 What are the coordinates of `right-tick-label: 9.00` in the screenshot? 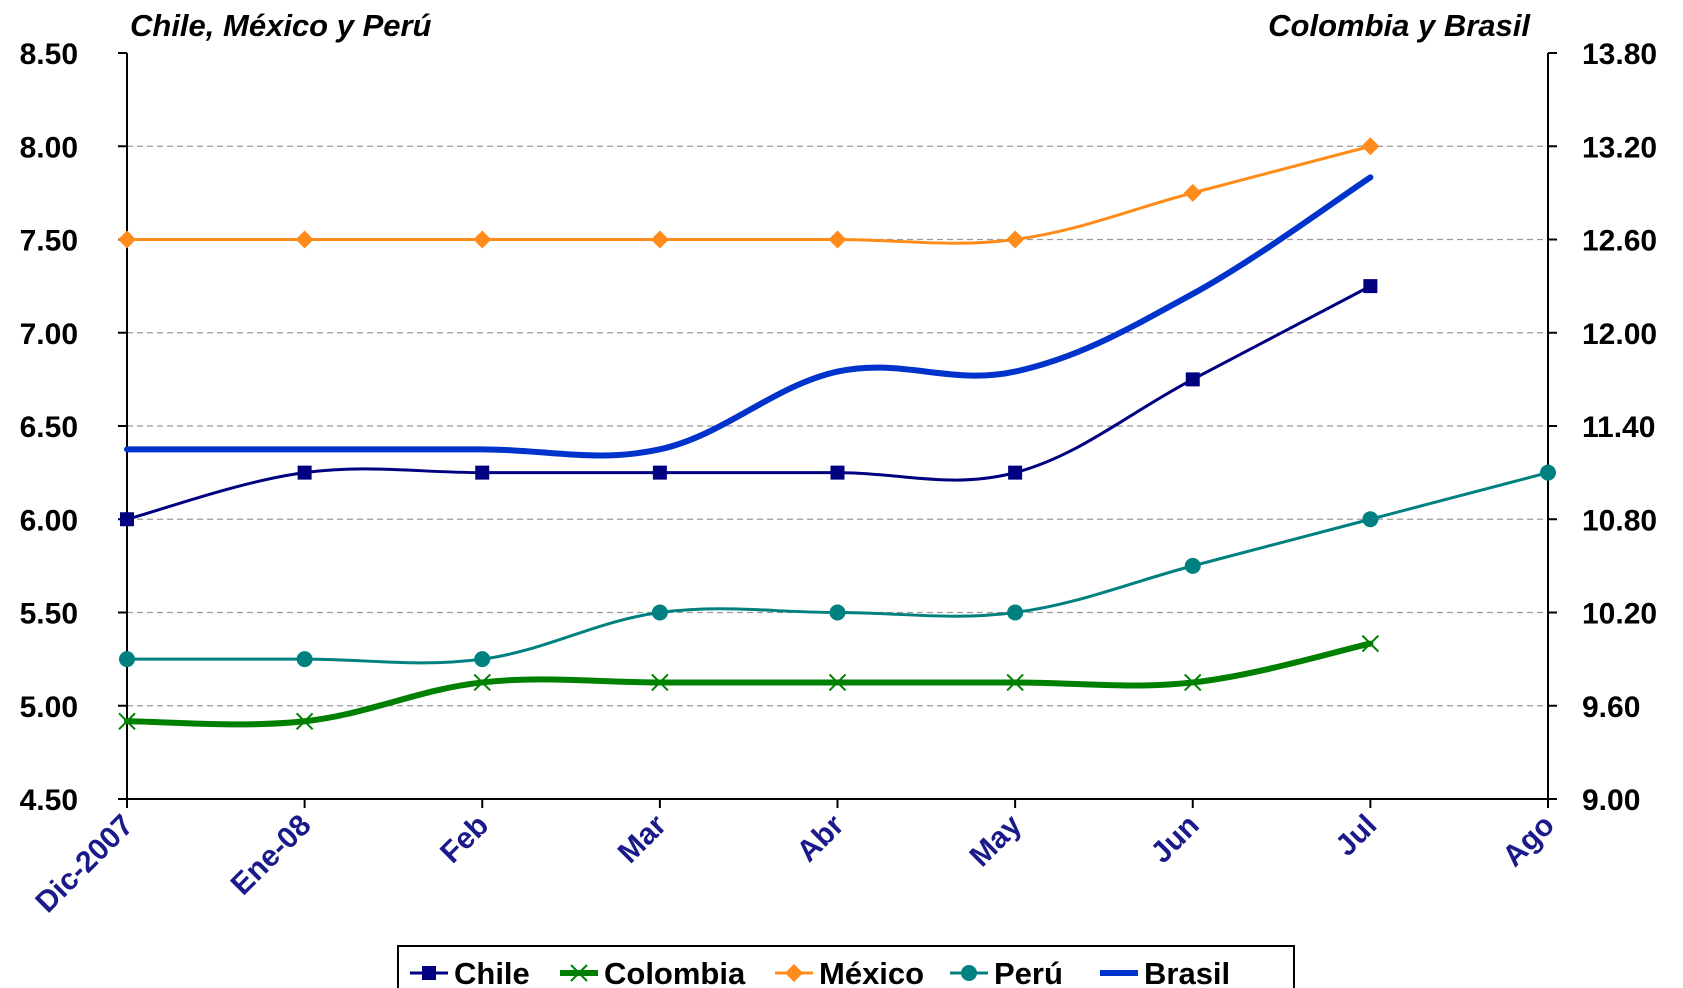 It's located at (1611, 800).